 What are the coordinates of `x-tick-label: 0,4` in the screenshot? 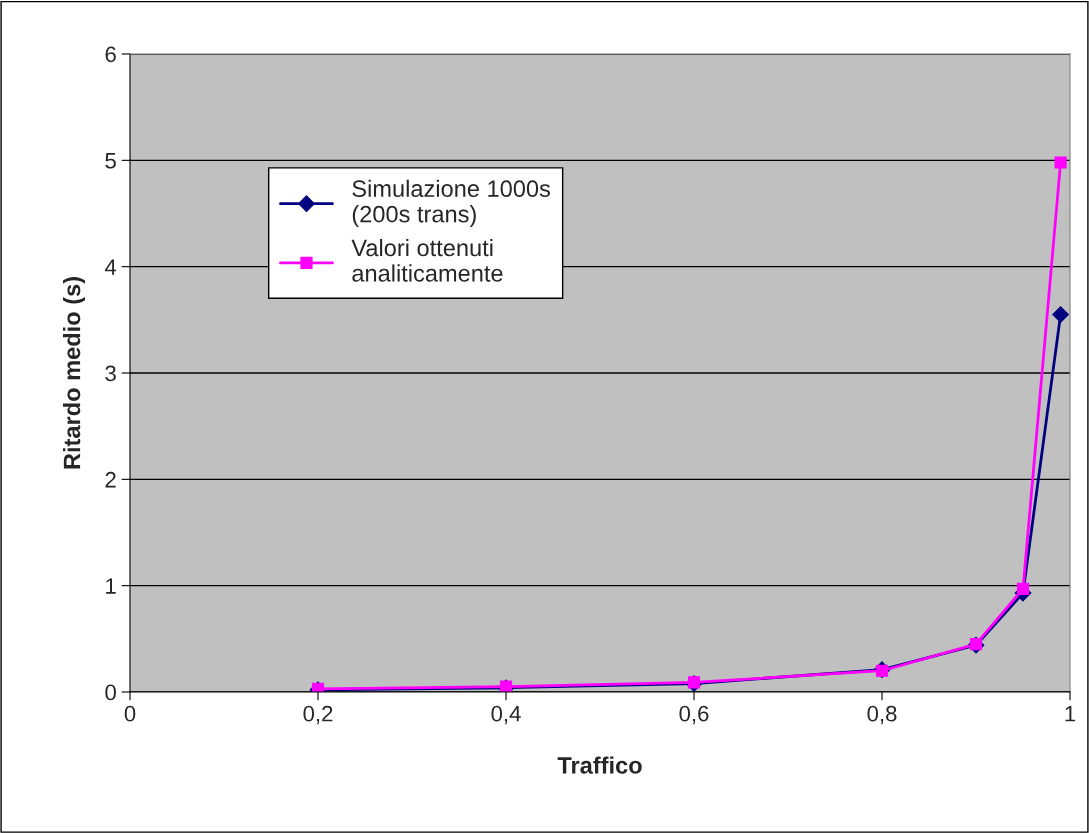 It's located at (506, 715).